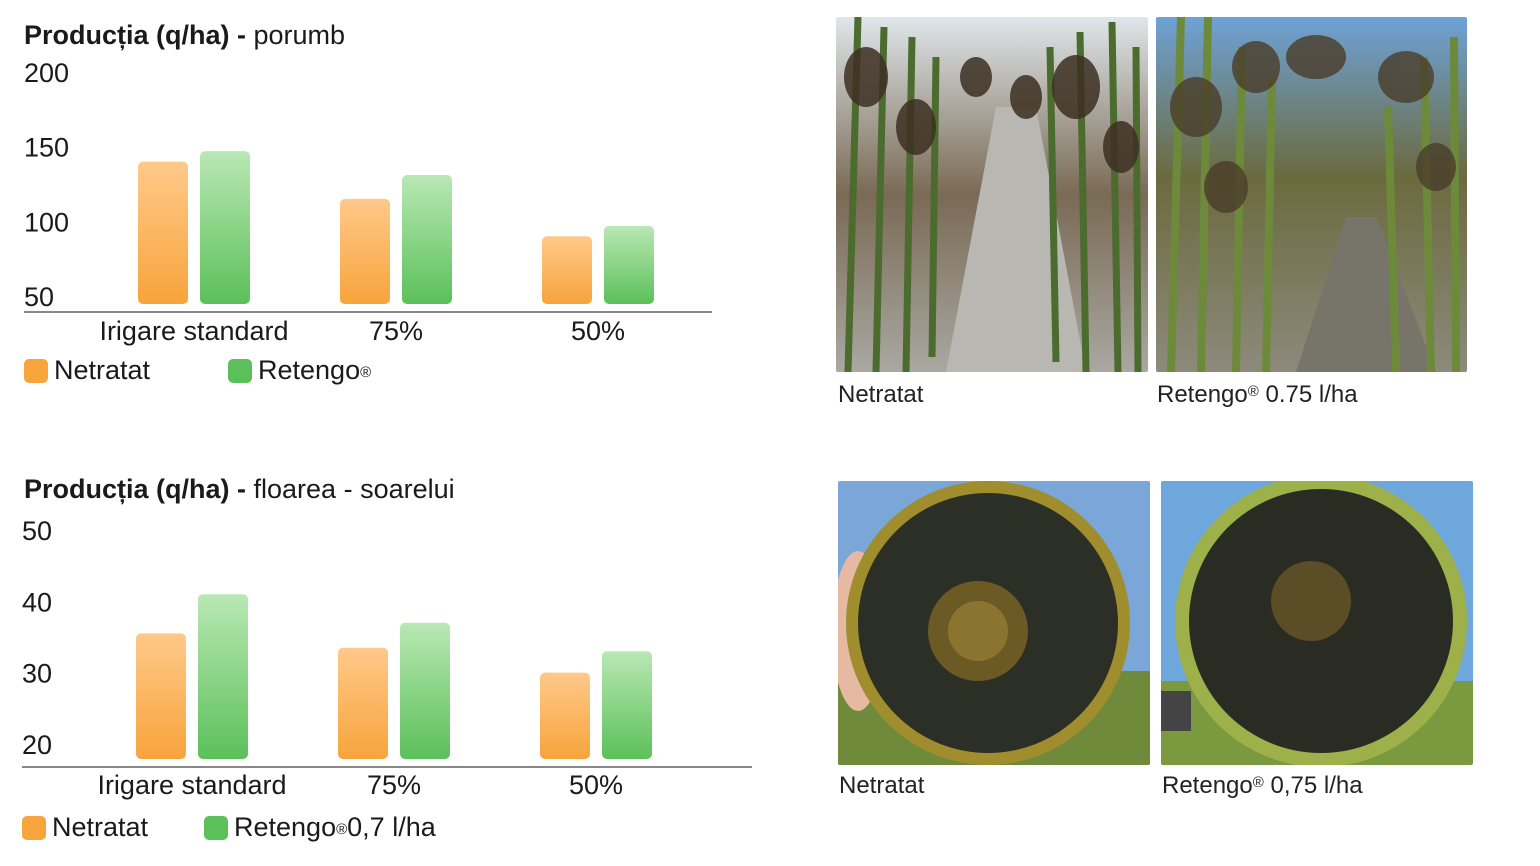  I want to click on photo-corn-treated, so click(1311, 194).